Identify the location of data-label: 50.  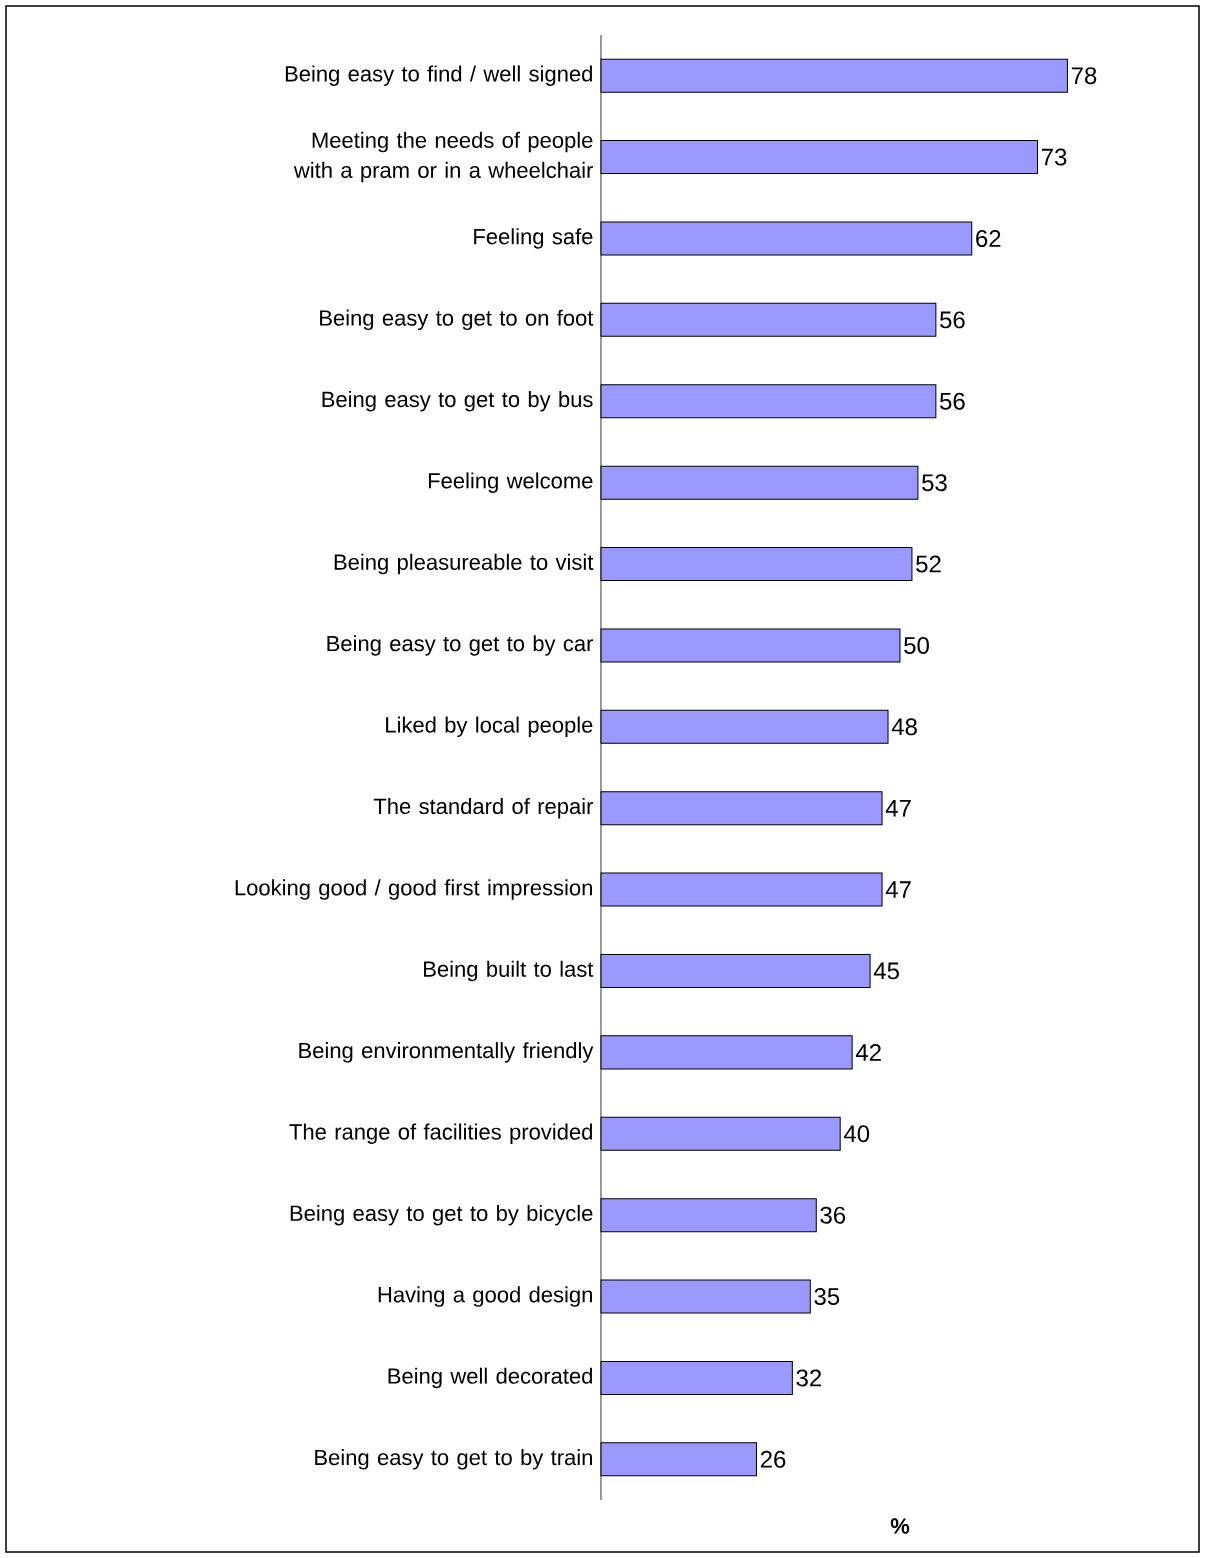
(916, 645).